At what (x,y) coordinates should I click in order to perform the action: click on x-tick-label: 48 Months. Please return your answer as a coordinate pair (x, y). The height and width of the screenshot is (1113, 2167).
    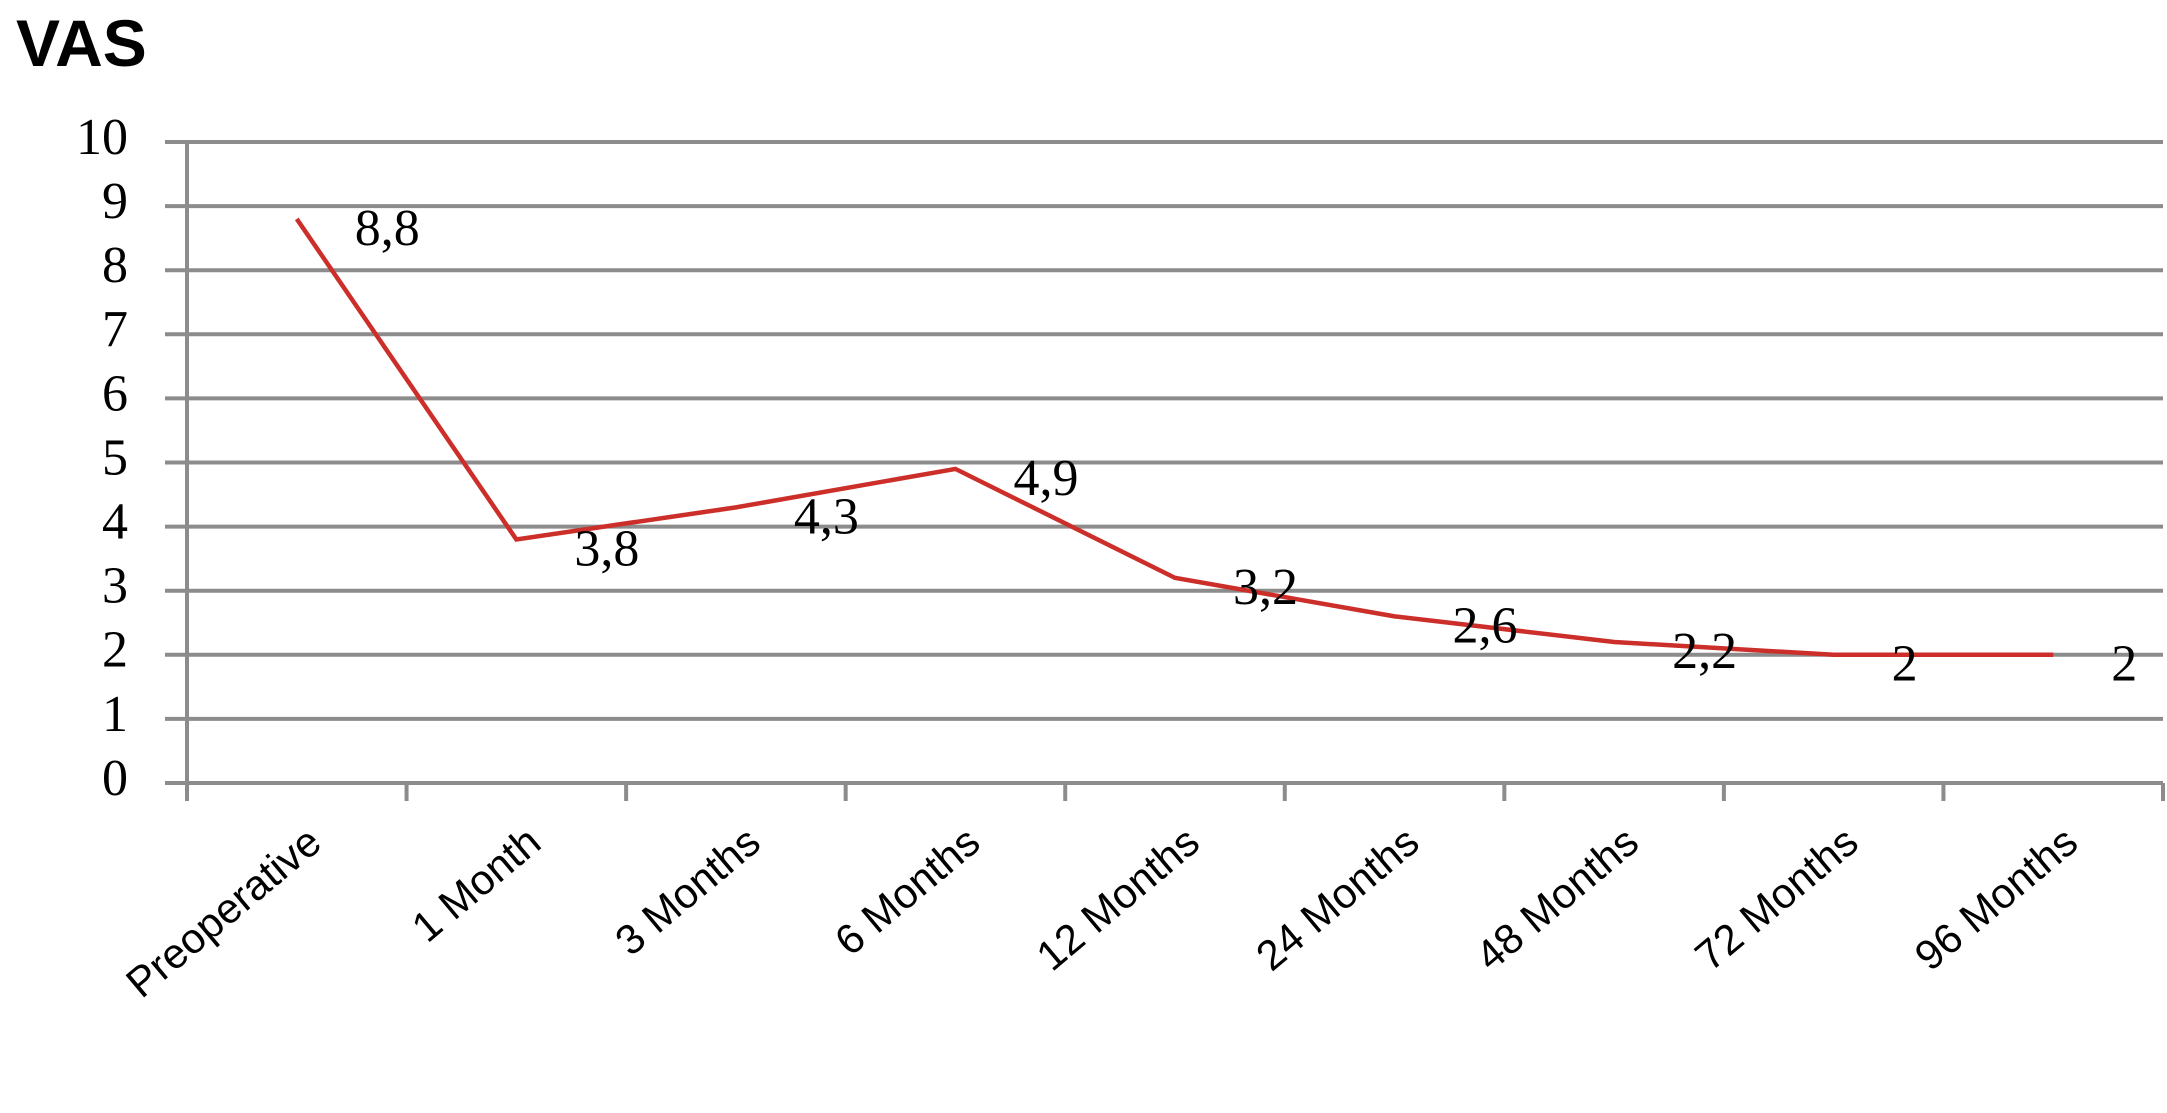
    Looking at the image, I should click on (1557, 898).